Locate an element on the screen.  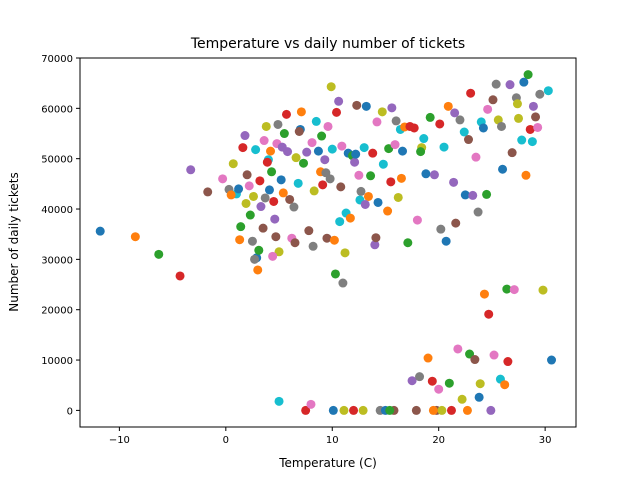
y-tick-label: 10000 is located at coordinates (57, 361).